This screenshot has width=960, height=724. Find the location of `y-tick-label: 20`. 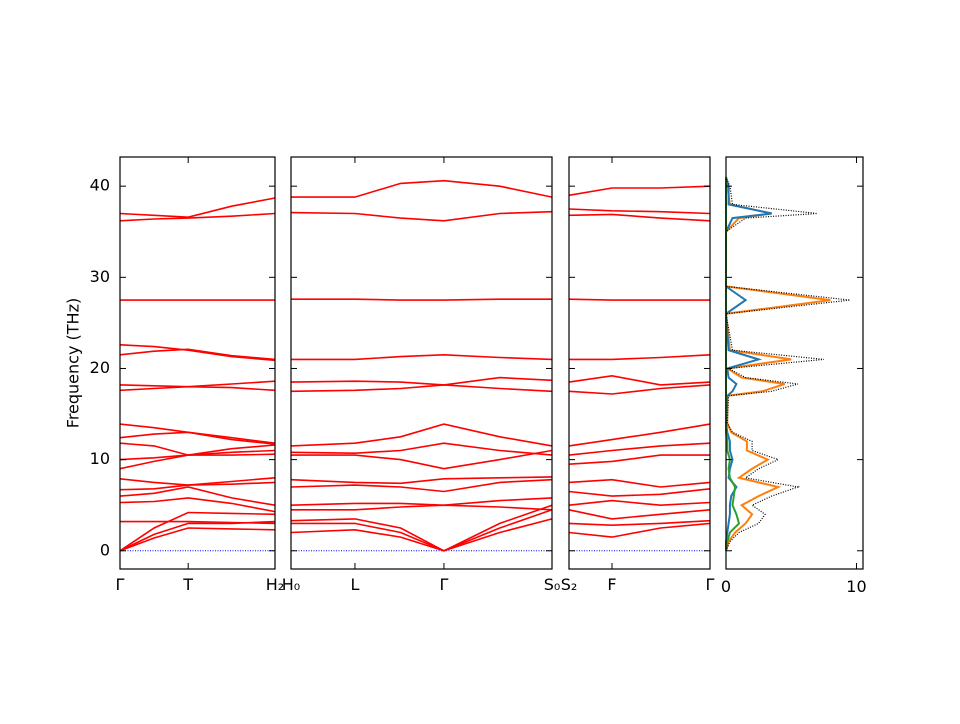

y-tick-label: 20 is located at coordinates (100, 367).